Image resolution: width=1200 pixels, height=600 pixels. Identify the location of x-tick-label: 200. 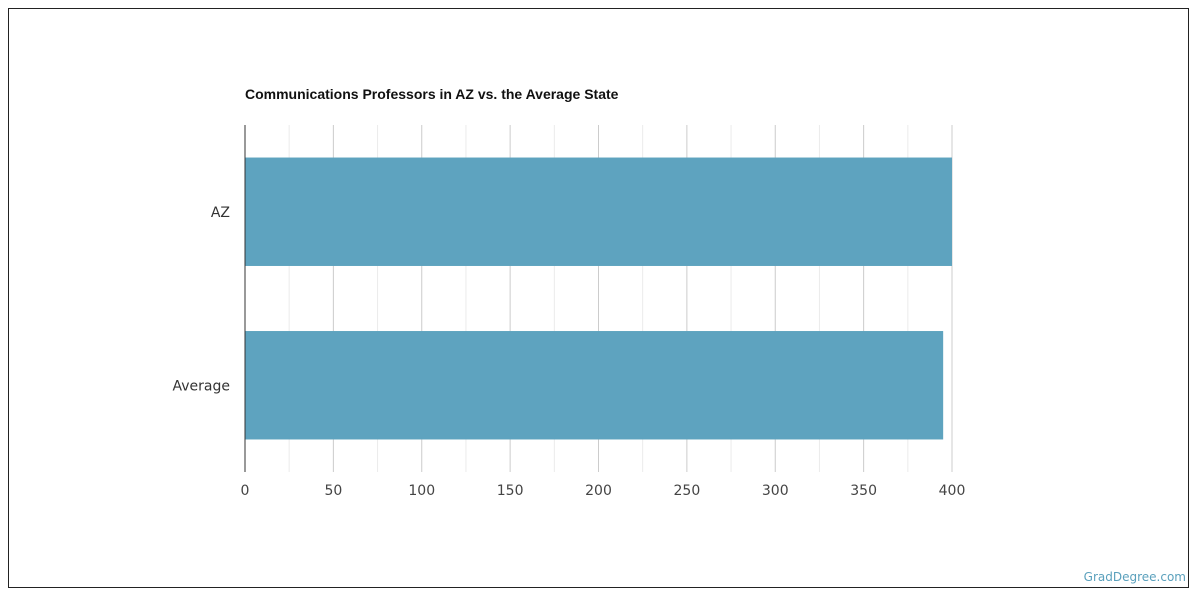
(598, 491).